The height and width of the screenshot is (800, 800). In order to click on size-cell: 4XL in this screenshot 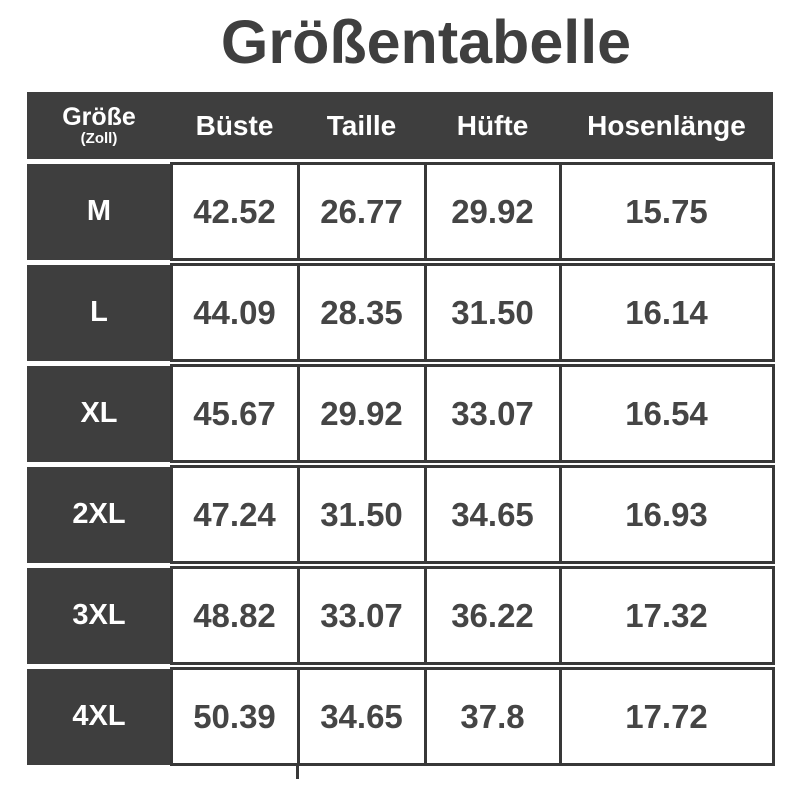, I will do `click(99, 716)`.